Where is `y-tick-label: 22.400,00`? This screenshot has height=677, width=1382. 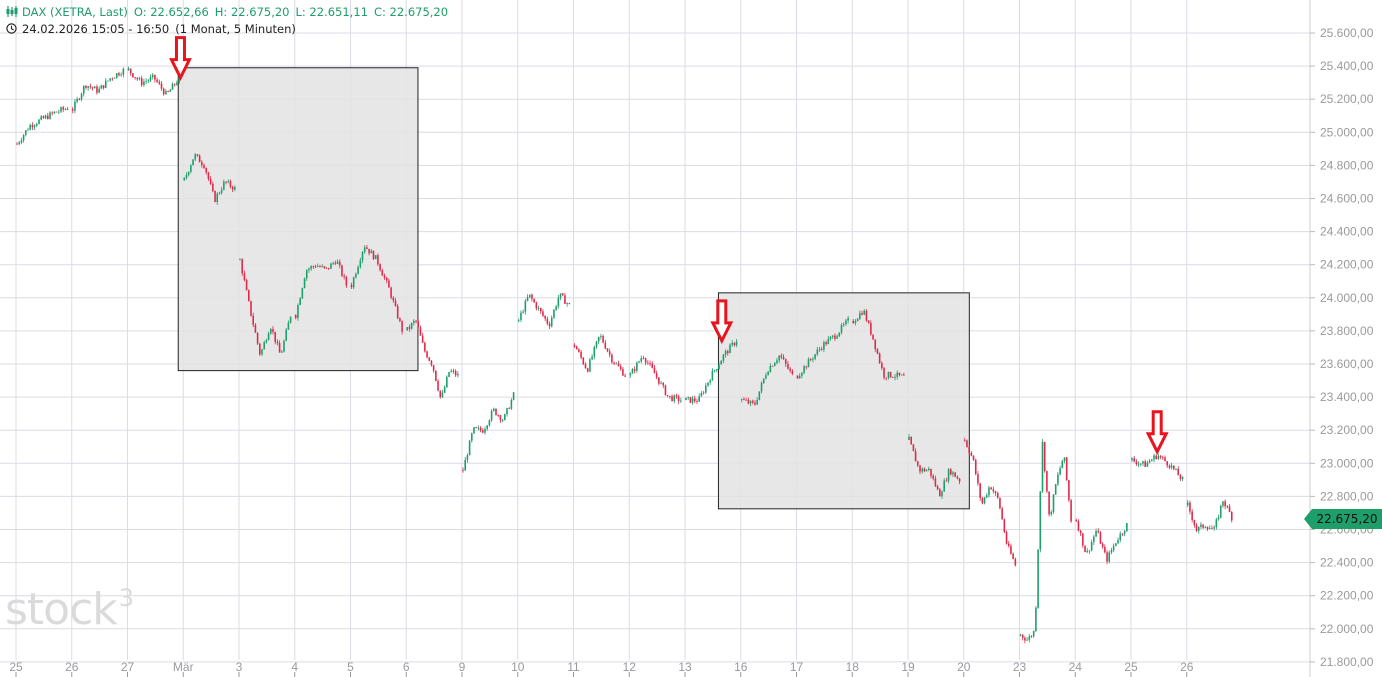
y-tick-label: 22.400,00 is located at coordinates (1347, 563).